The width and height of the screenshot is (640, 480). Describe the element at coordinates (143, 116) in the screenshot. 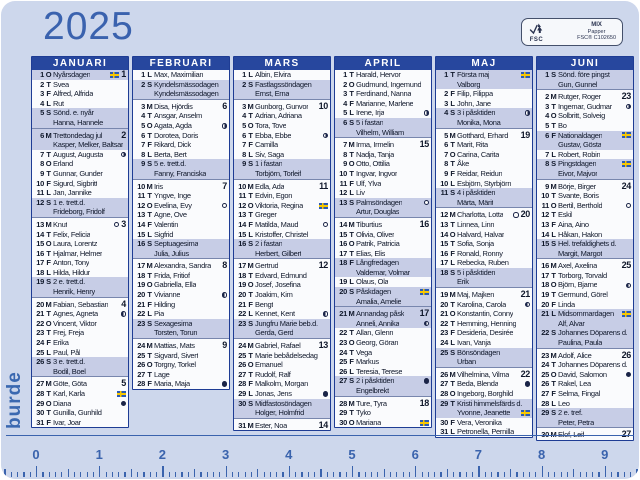

I see `day-number: 4` at that location.